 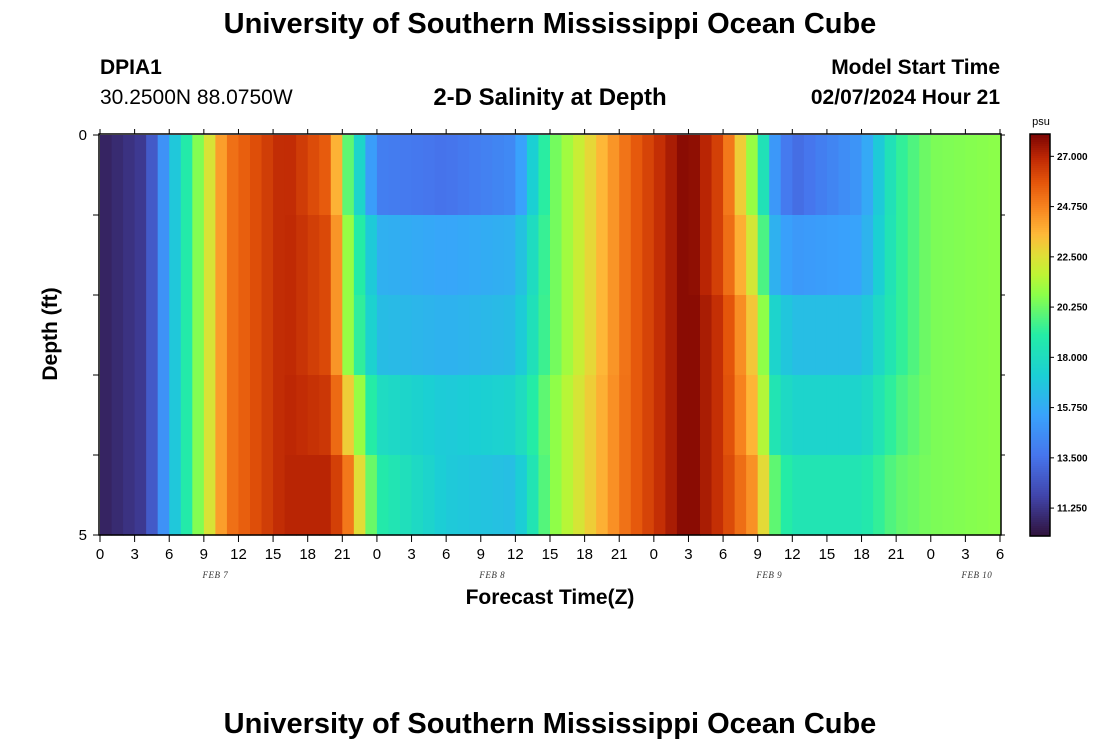 What do you see at coordinates (1072, 358) in the screenshot?
I see `colorbar-tick-label: 18.000` at bounding box center [1072, 358].